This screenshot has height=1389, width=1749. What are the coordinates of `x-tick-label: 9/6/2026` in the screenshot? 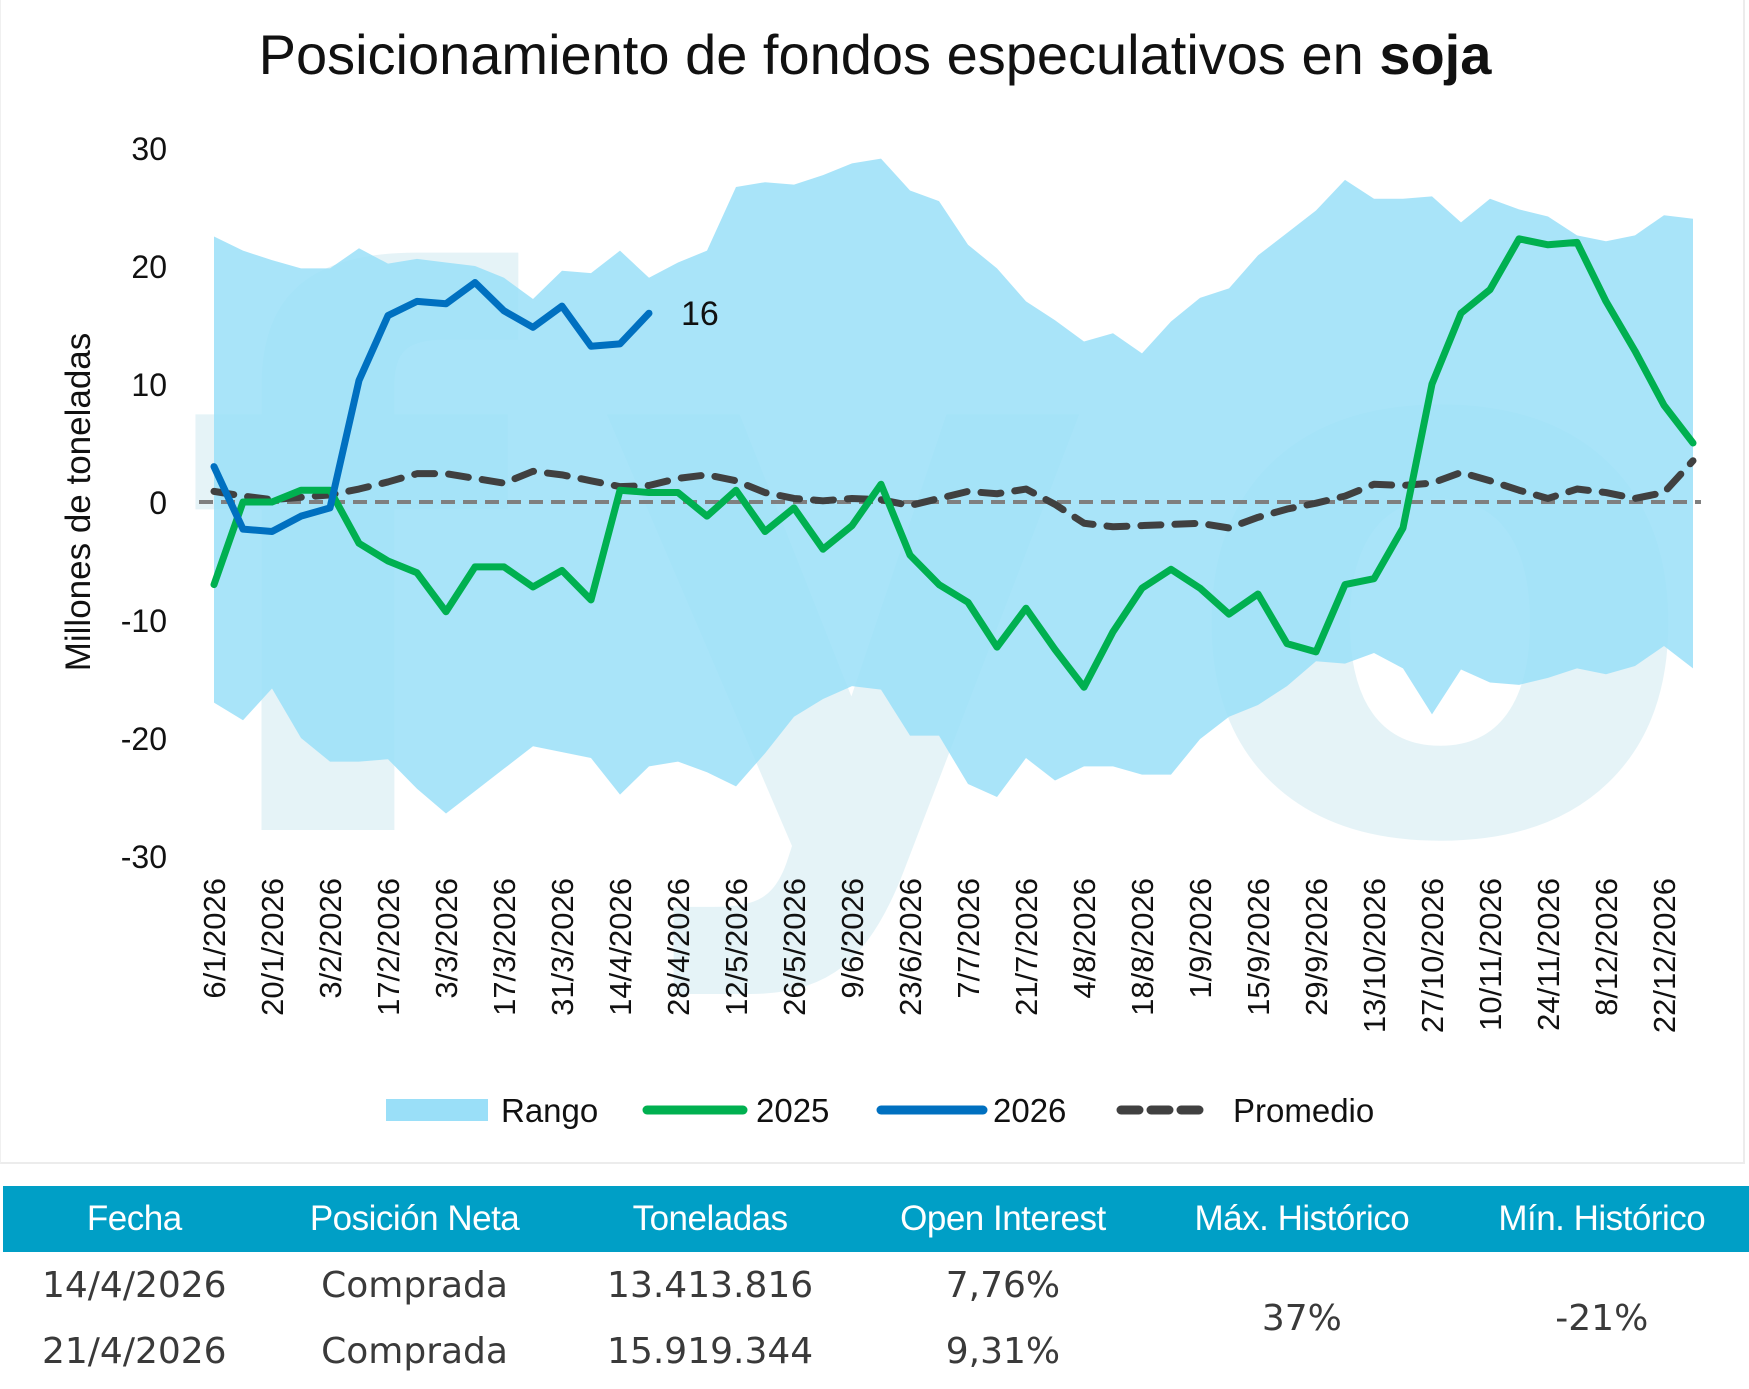 It's located at (852, 938).